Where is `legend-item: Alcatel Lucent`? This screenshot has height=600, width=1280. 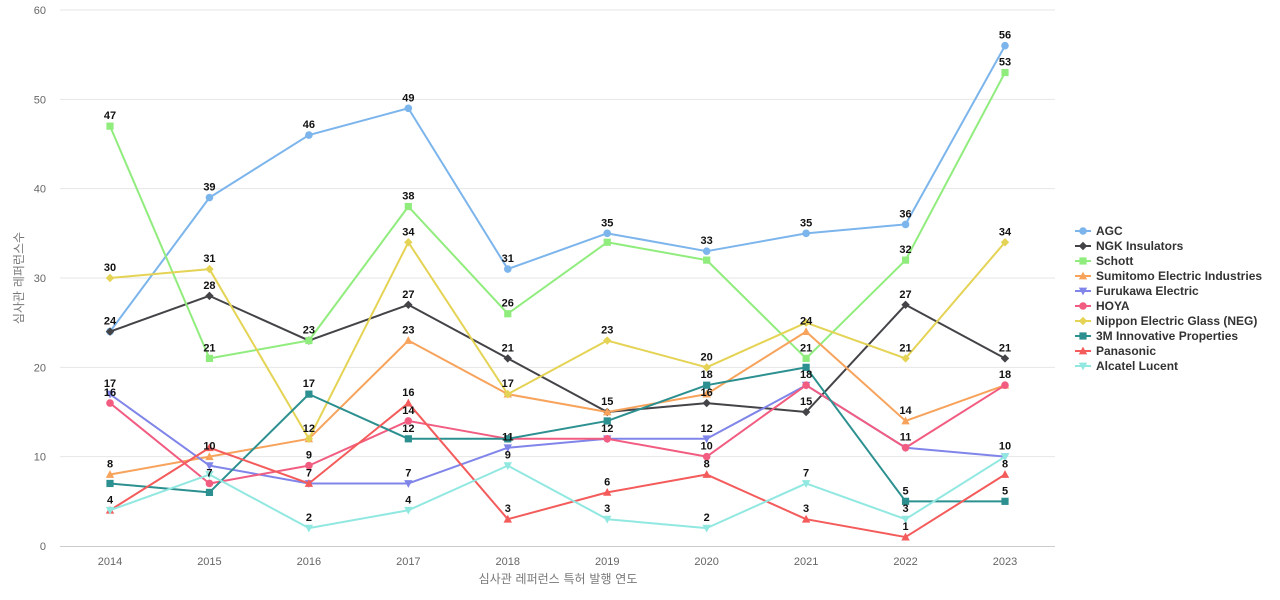 legend-item: Alcatel Lucent is located at coordinates (1126, 366).